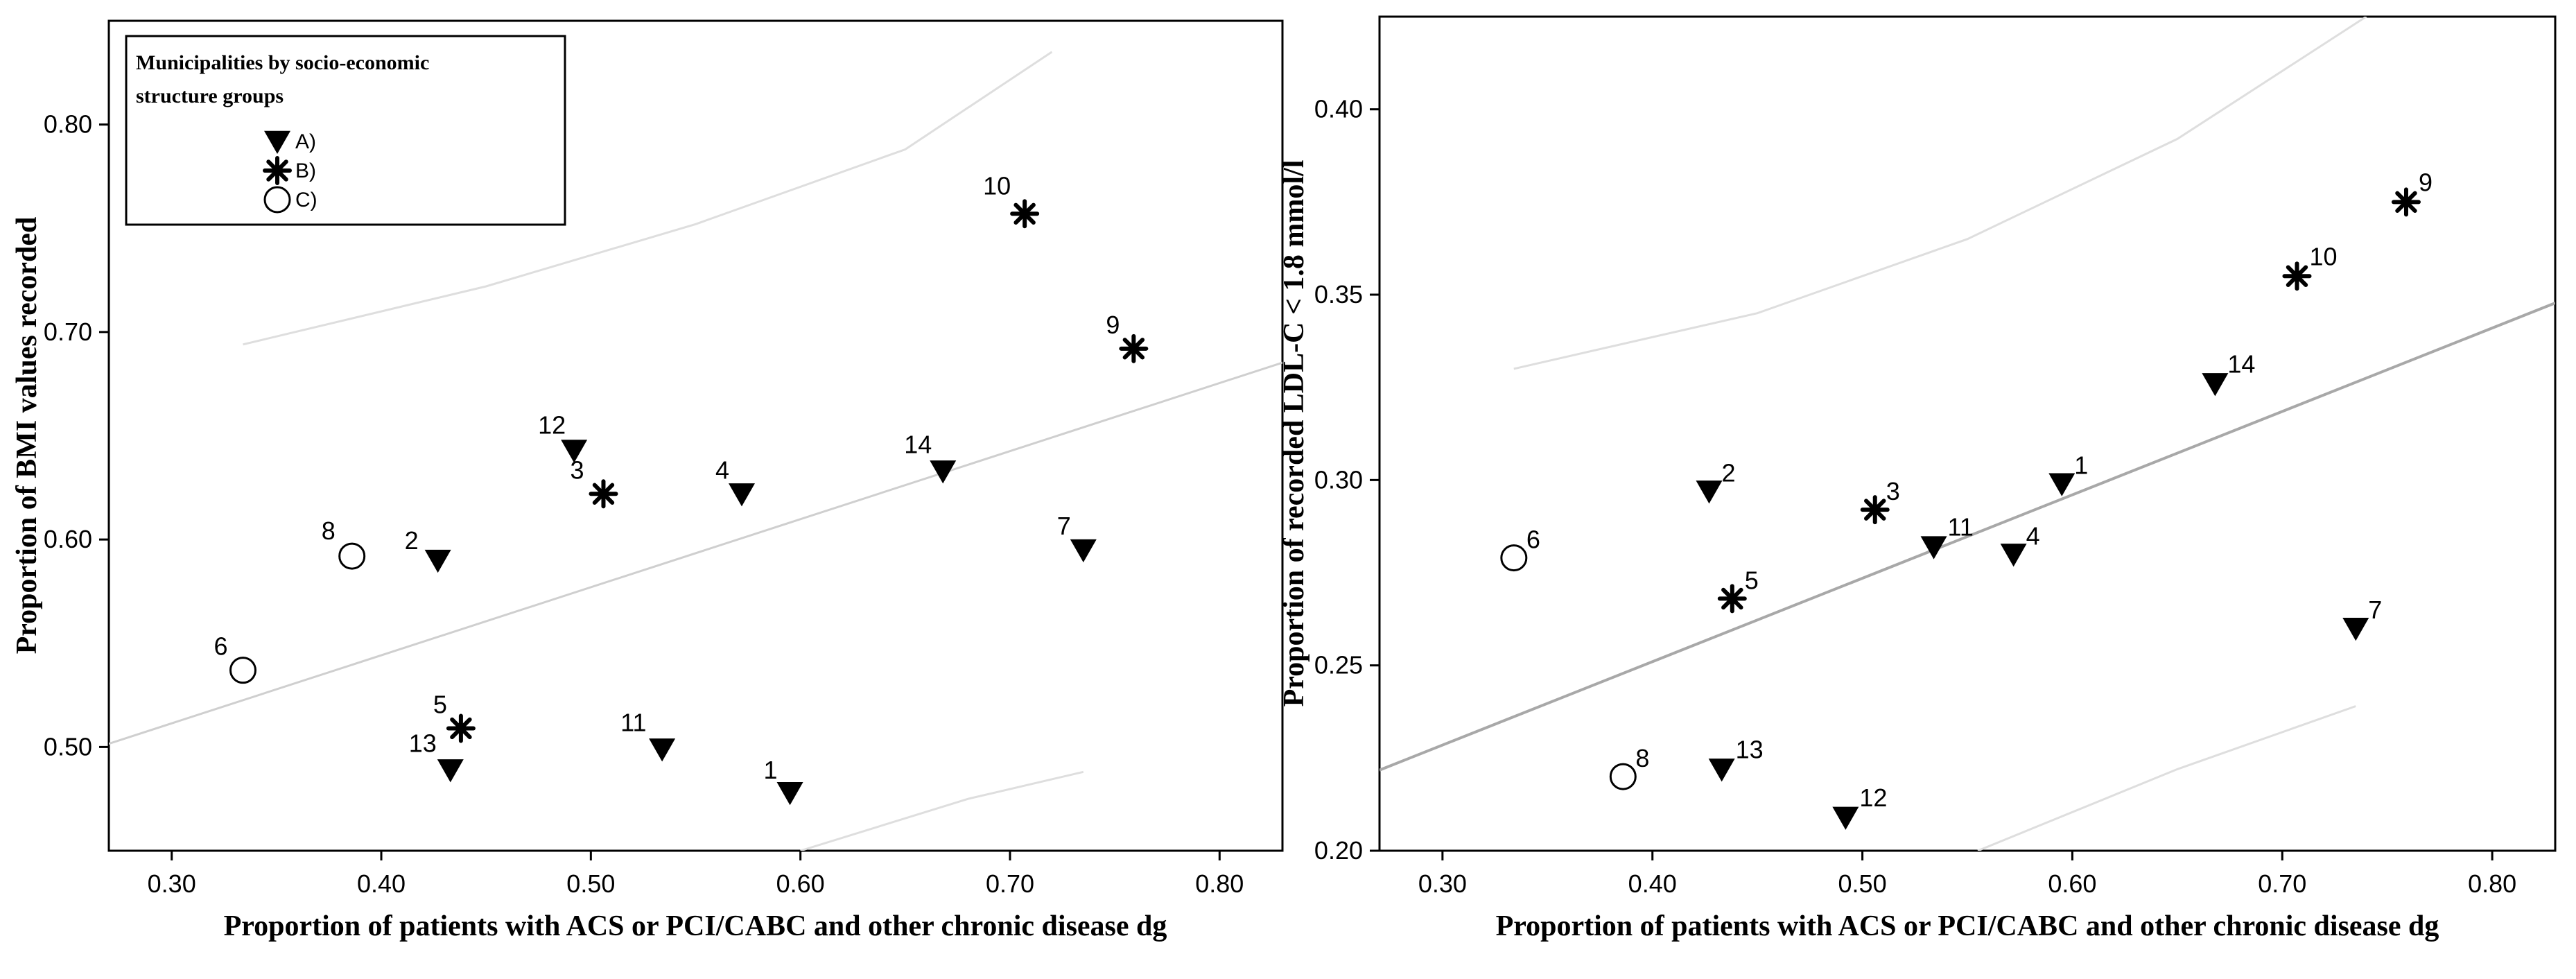 This screenshot has height=979, width=2576. What do you see at coordinates (306, 200) in the screenshot?
I see `legend-label-c: C)` at bounding box center [306, 200].